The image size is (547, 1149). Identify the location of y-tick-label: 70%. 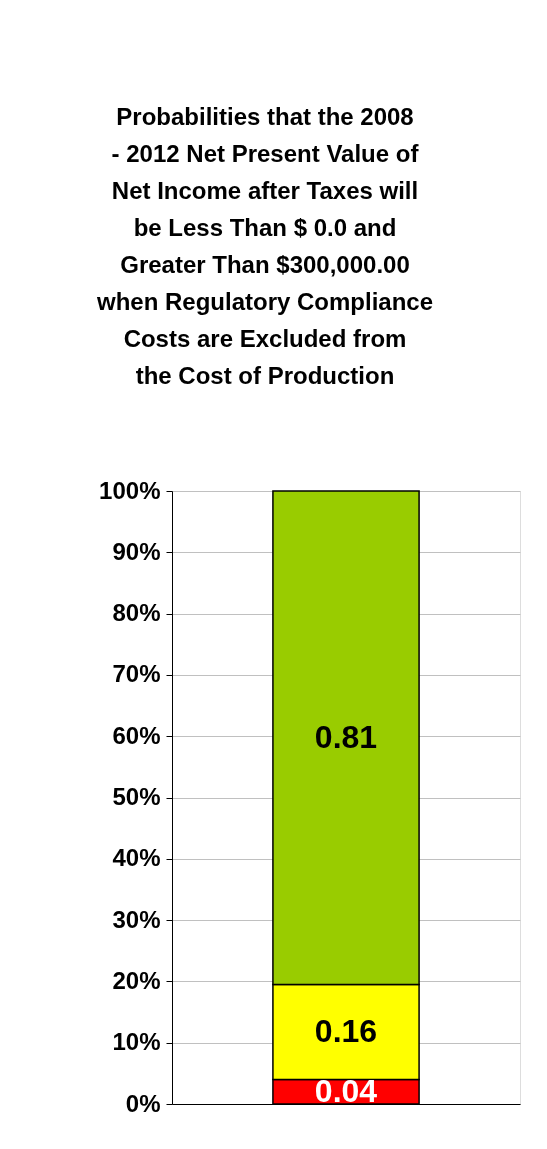
(136, 674).